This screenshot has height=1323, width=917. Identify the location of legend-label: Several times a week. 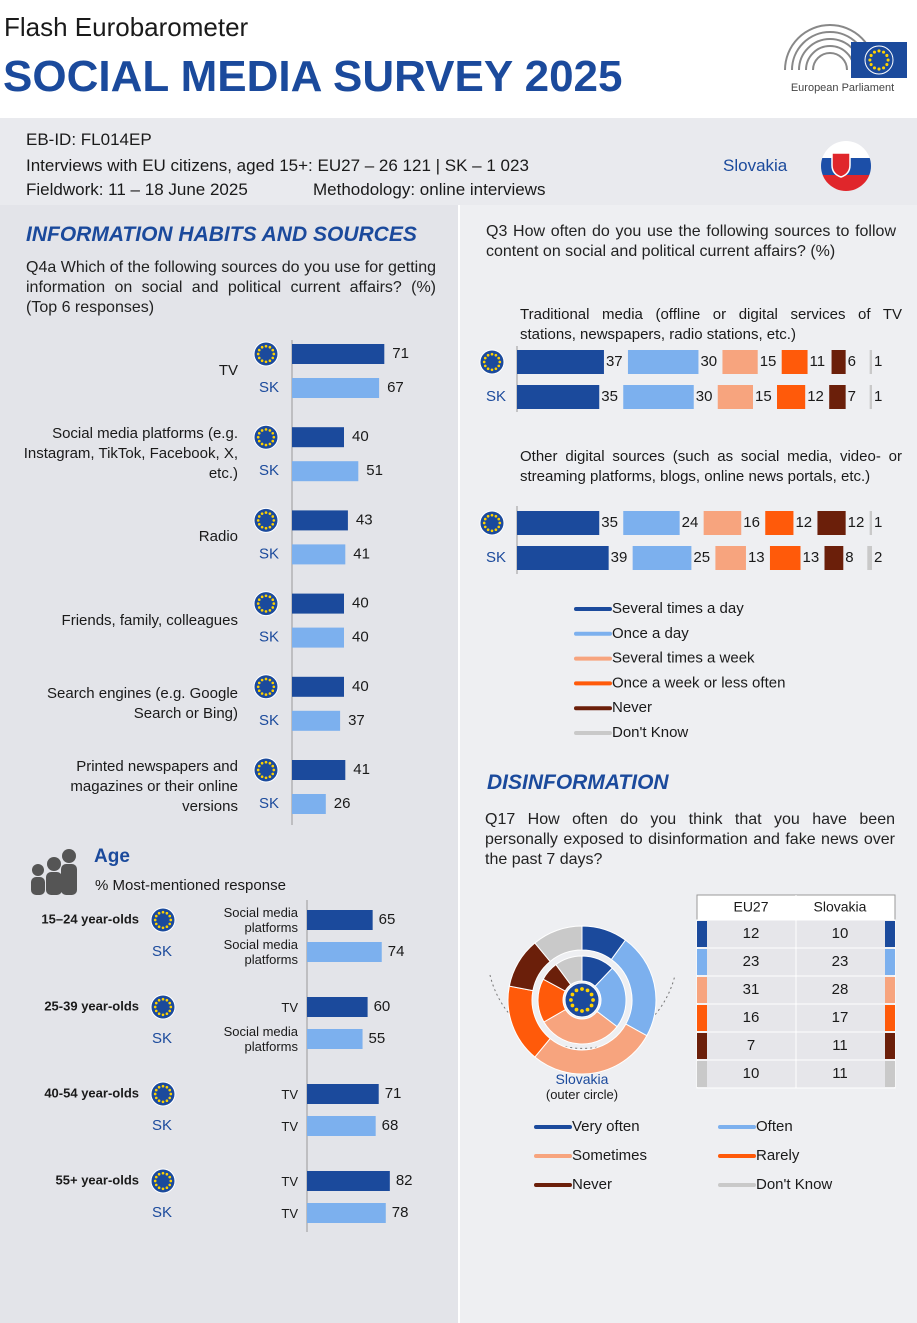
(683, 658).